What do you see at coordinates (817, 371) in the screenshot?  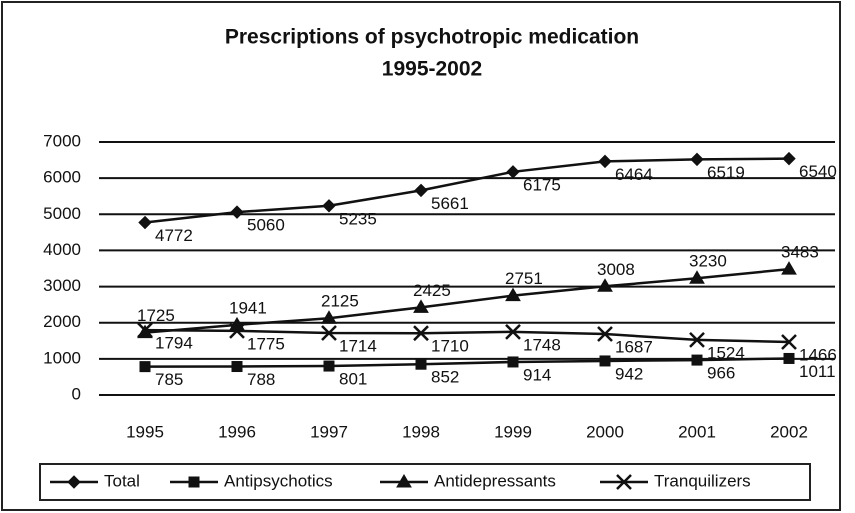 I see `data-label: 1011` at bounding box center [817, 371].